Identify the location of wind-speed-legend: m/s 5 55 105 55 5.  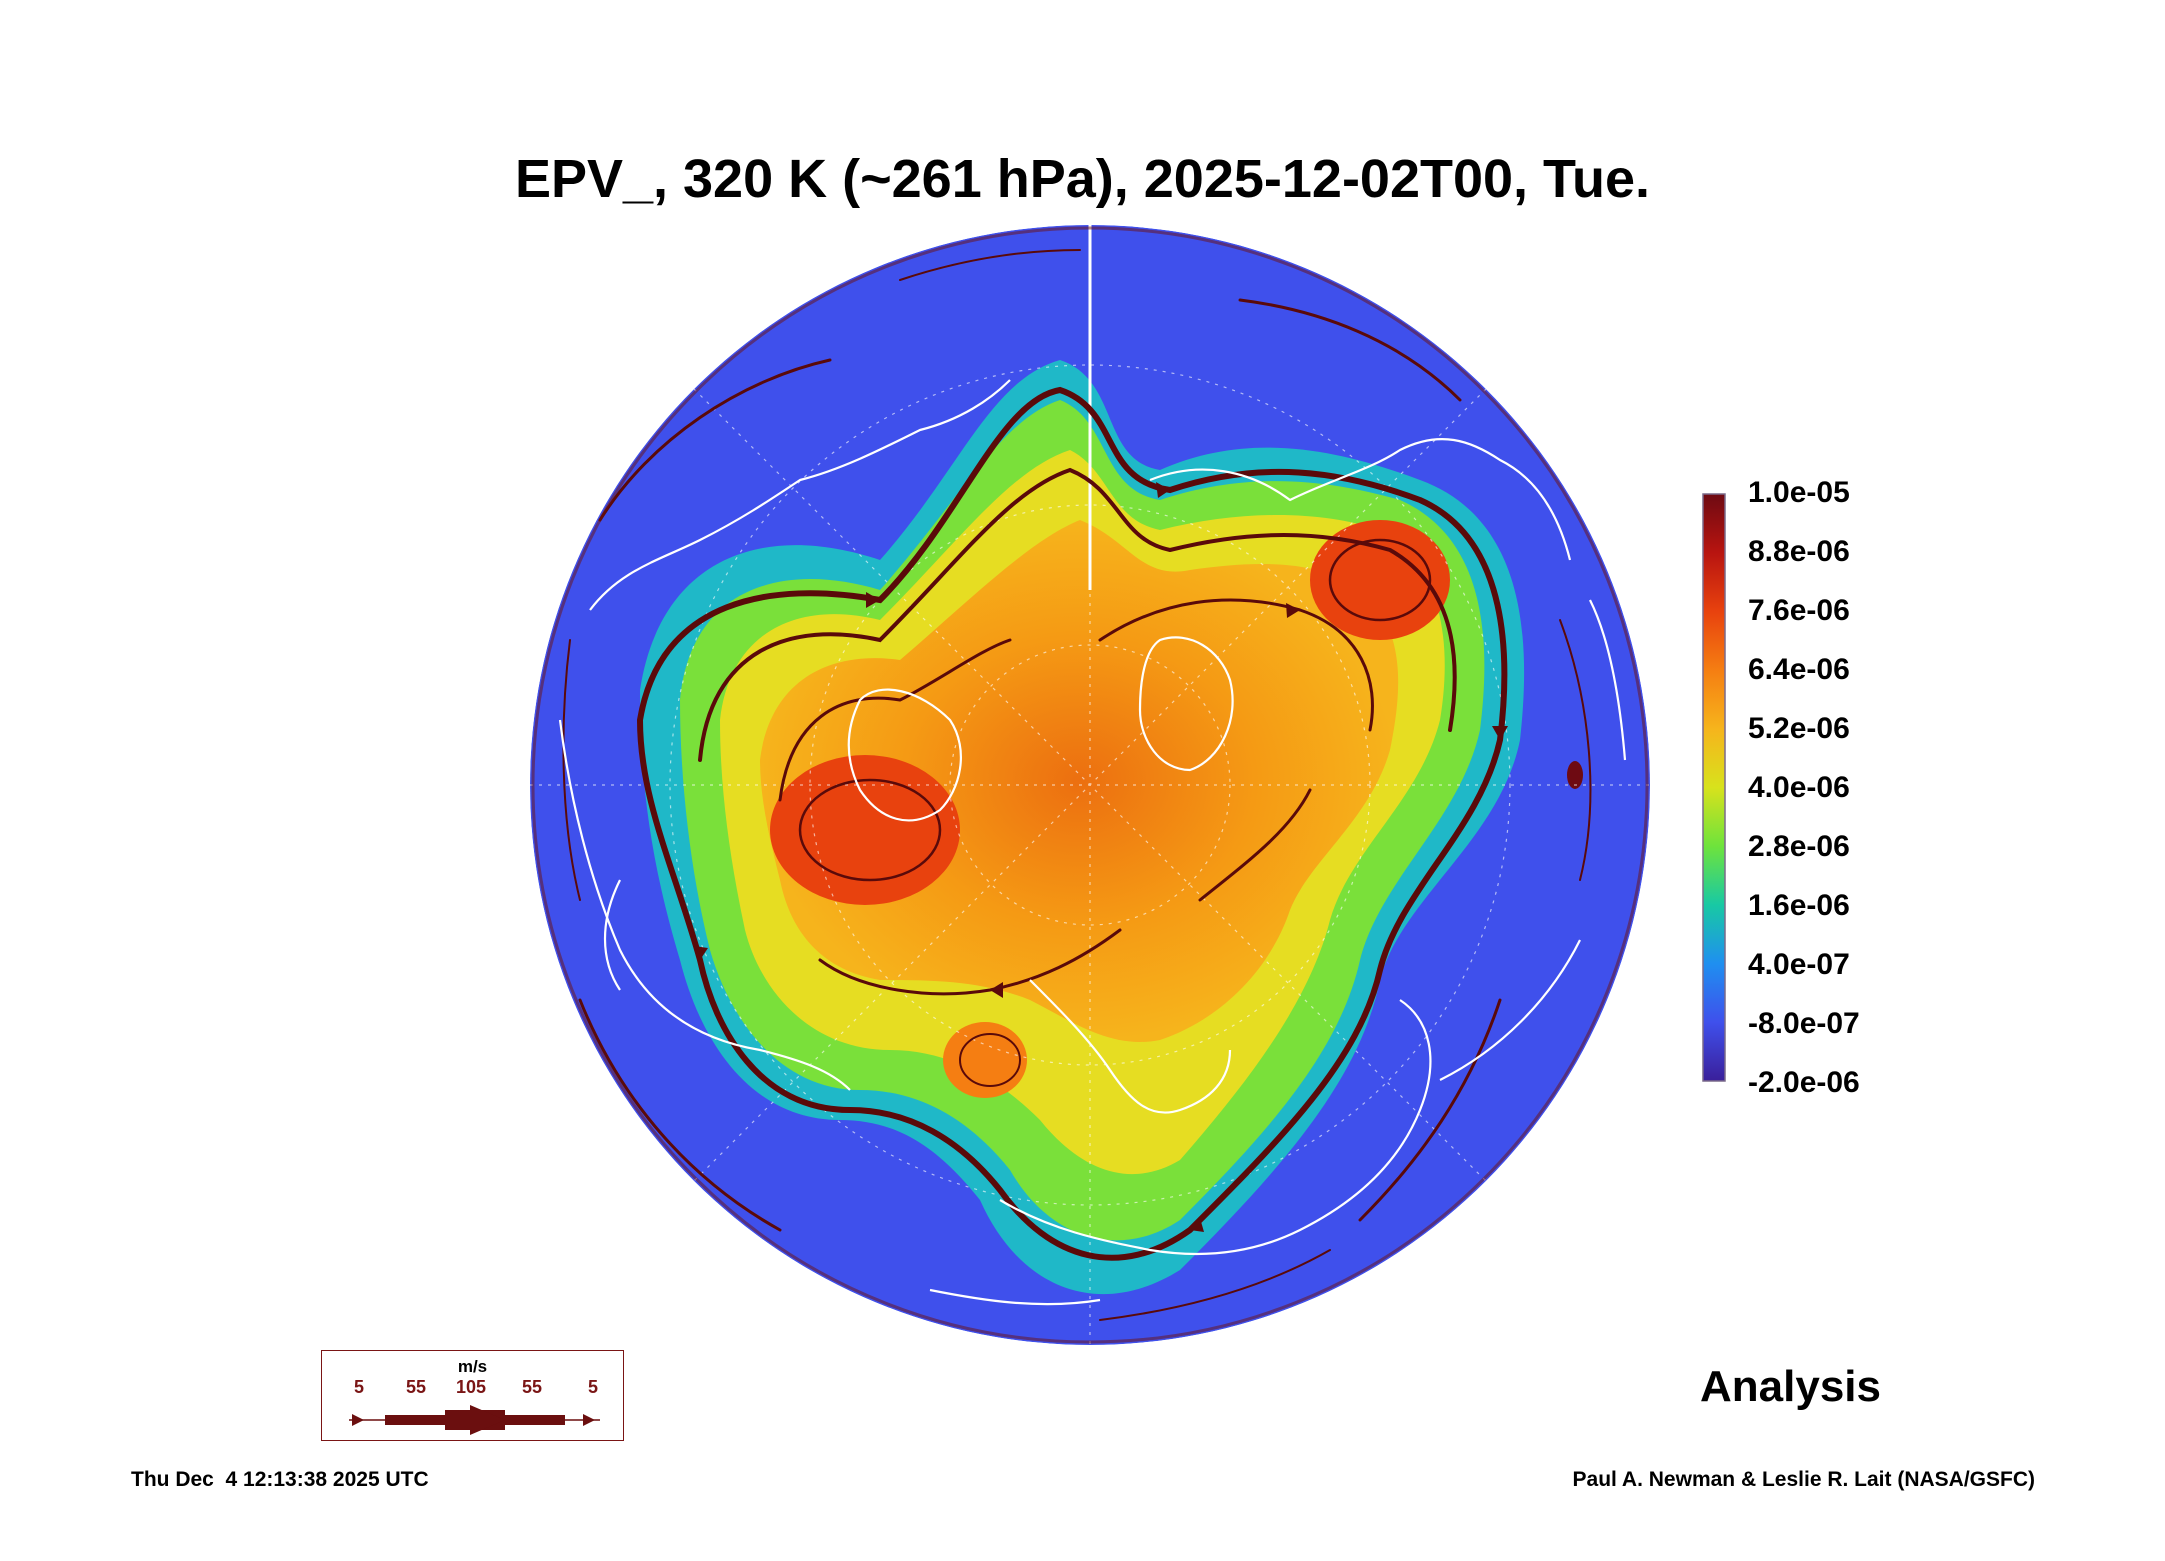
(472, 1395).